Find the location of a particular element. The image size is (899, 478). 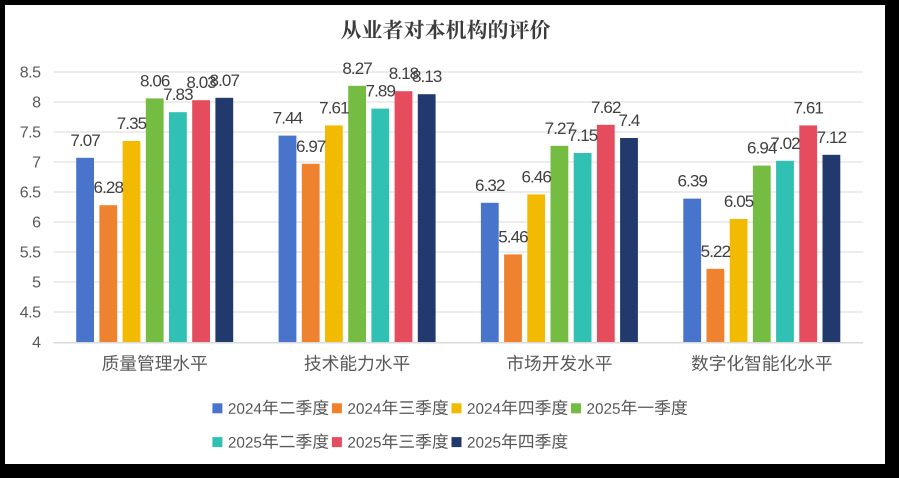

svg-text: 5.5 is located at coordinates (30, 253).